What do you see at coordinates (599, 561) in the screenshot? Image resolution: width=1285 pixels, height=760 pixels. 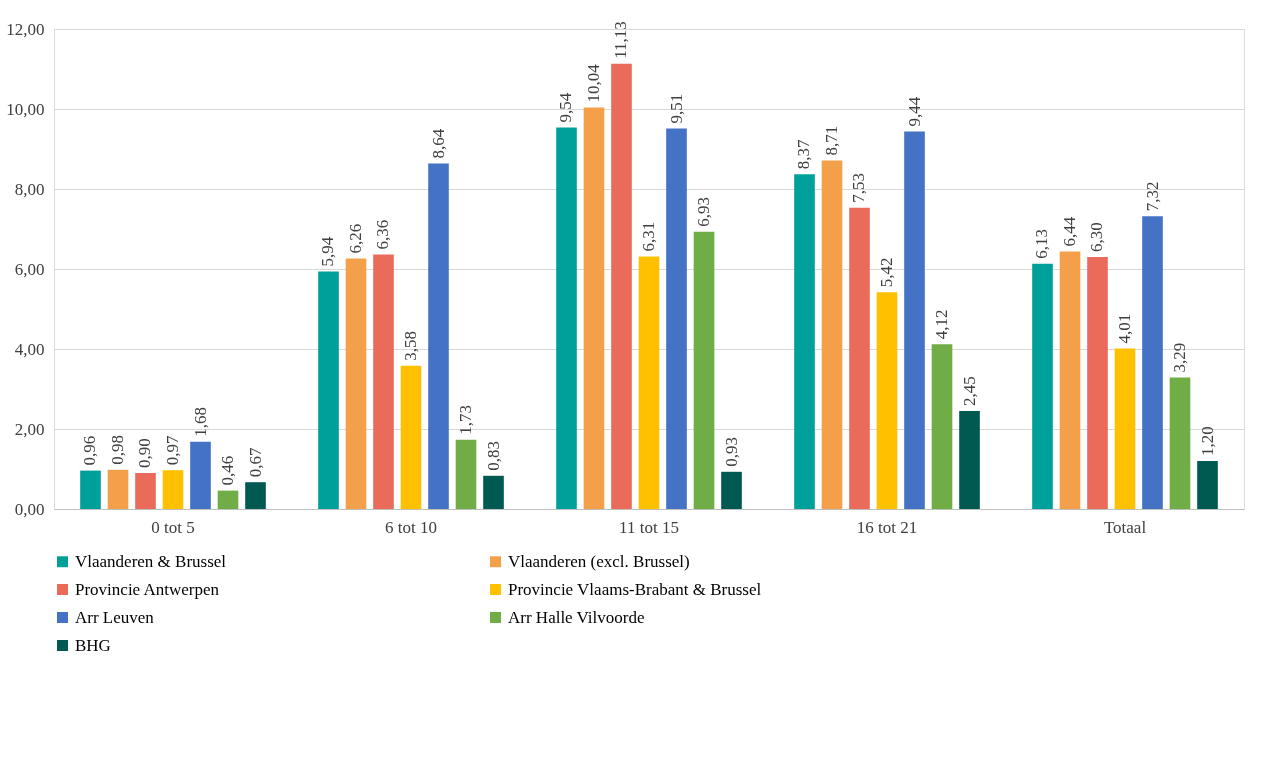 I see `legend-label: Vlaanderen (excl. Brussel)` at bounding box center [599, 561].